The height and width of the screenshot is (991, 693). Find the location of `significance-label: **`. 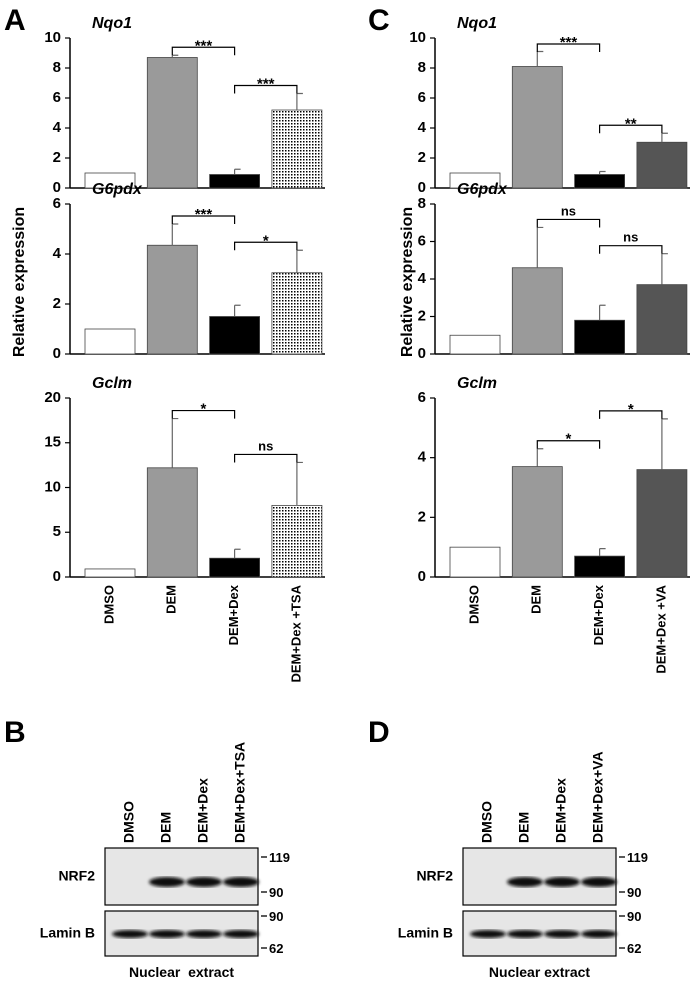

significance-label: ** is located at coordinates (631, 123).